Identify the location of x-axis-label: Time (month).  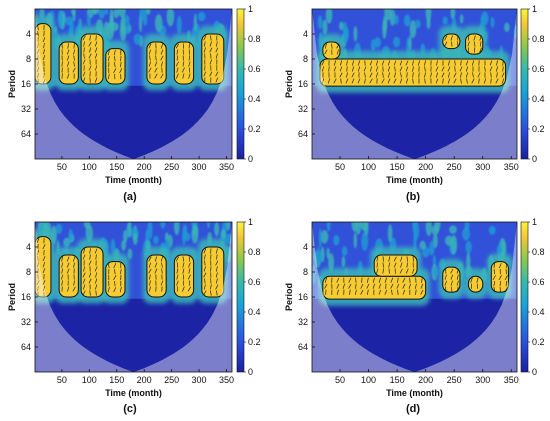
(133, 393).